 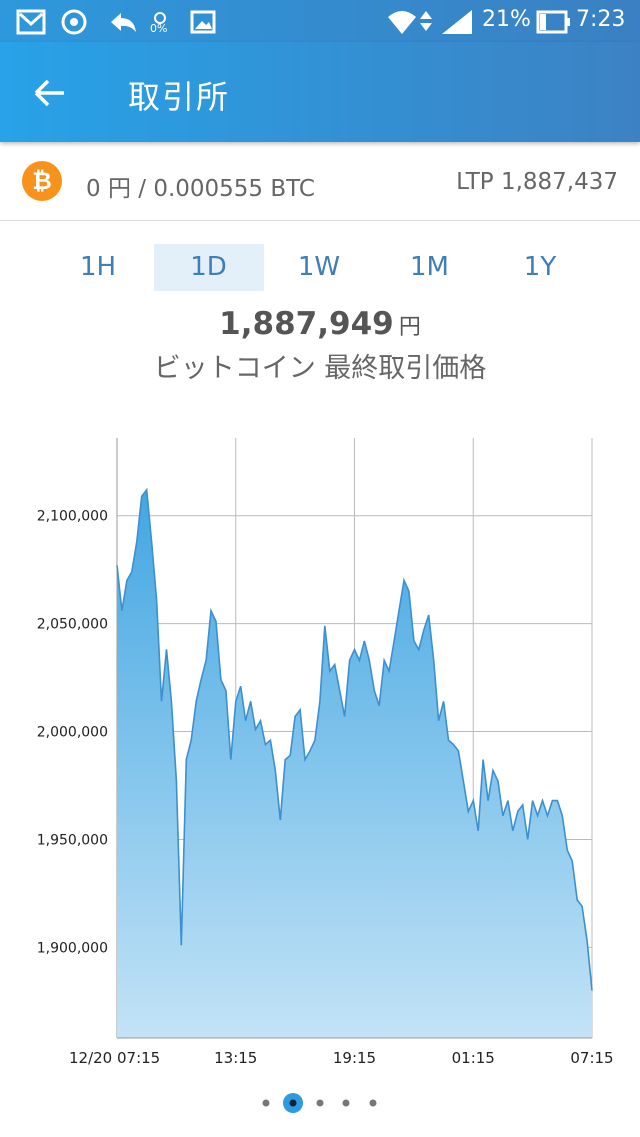 What do you see at coordinates (200, 189) in the screenshot?
I see `balance-amount: 0 円 / 0.000555 BTC` at bounding box center [200, 189].